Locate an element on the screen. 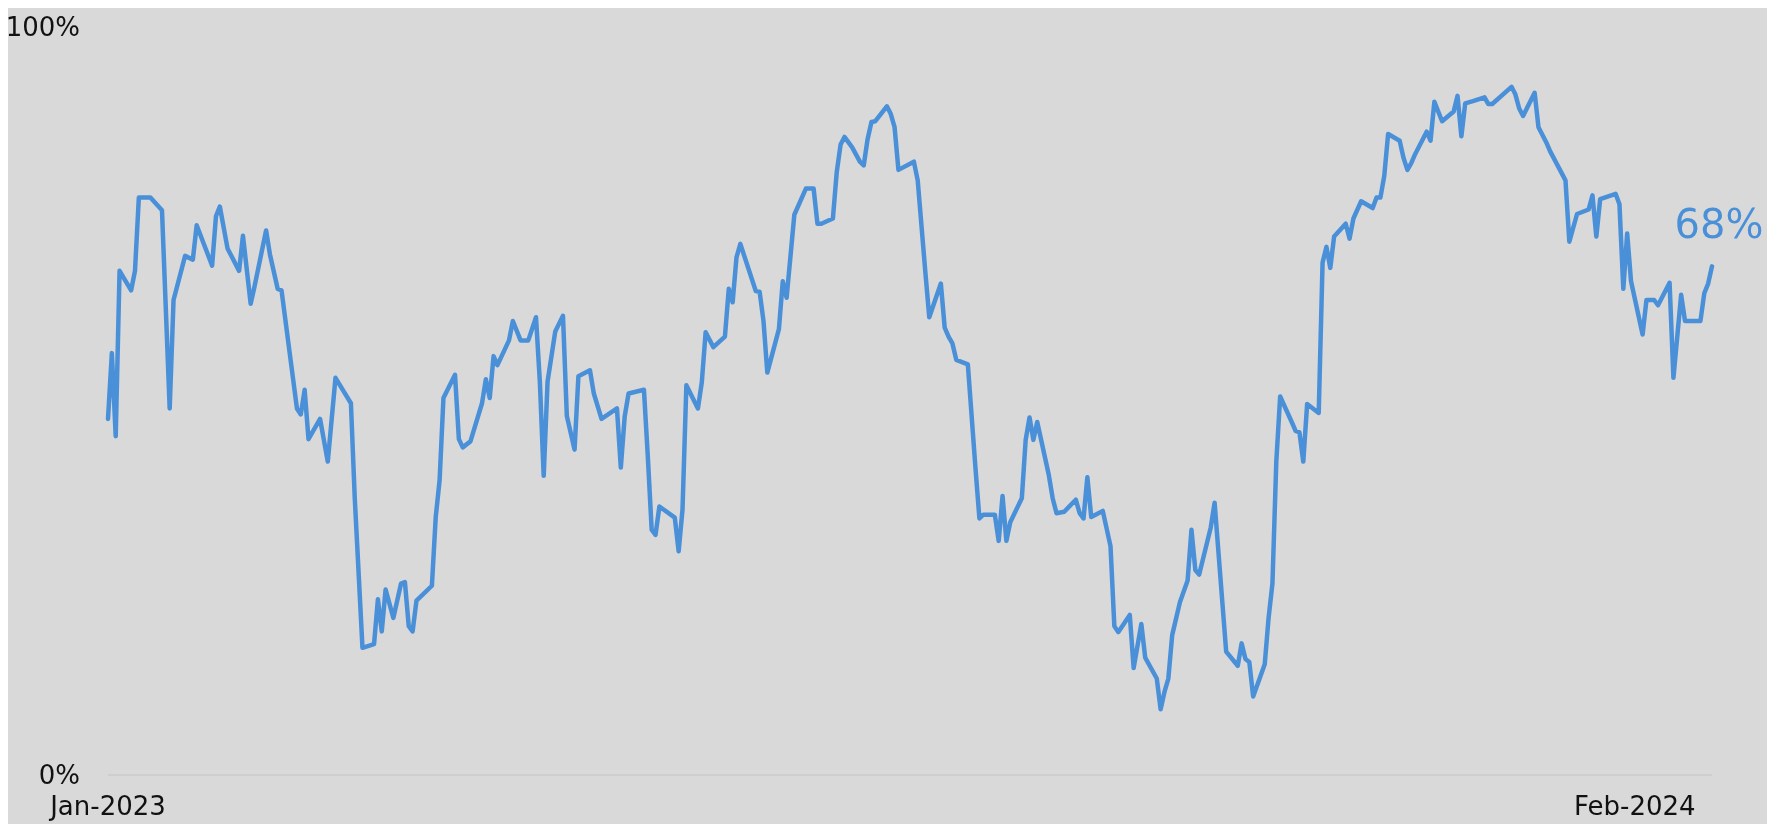 The image size is (1767, 832). annotation: 68% is located at coordinates (1719, 224).